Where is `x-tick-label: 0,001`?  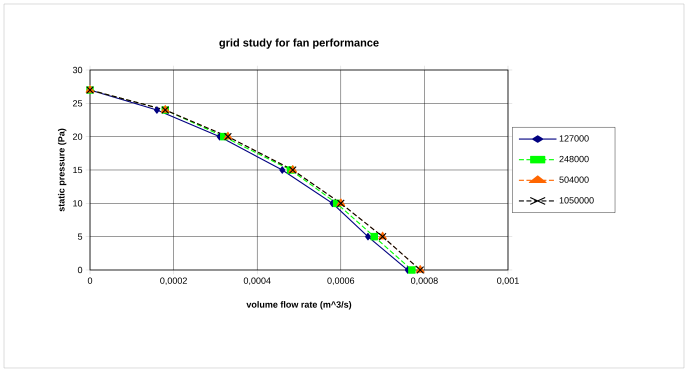 x-tick-label: 0,001 is located at coordinates (508, 281).